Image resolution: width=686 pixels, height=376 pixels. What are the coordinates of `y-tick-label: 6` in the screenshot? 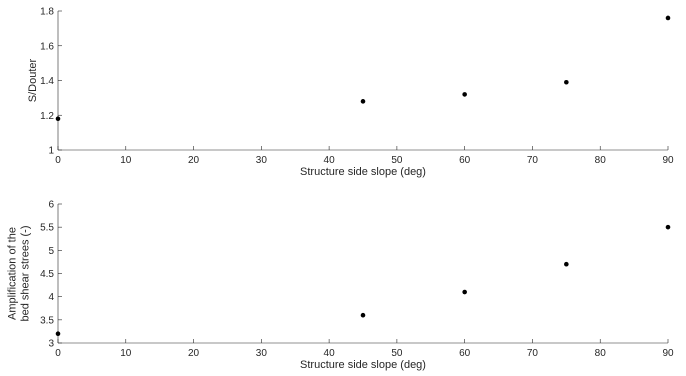 It's located at (51, 205).